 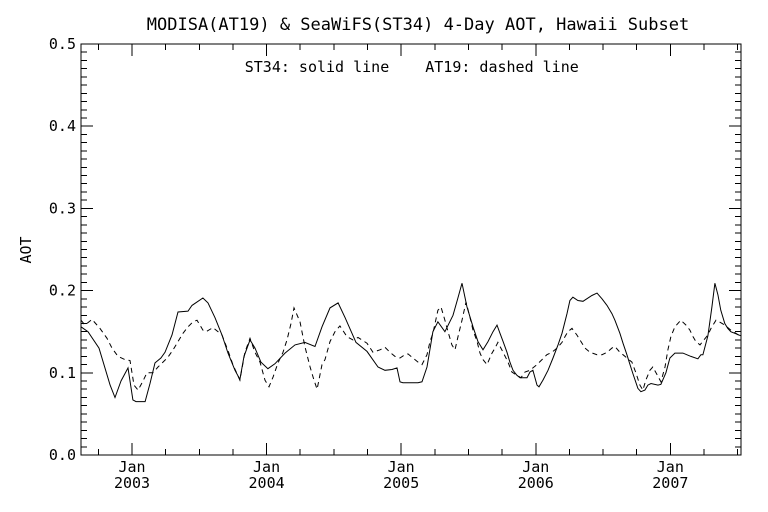 I want to click on x-tick-label-year: 2003, so click(x=132, y=483).